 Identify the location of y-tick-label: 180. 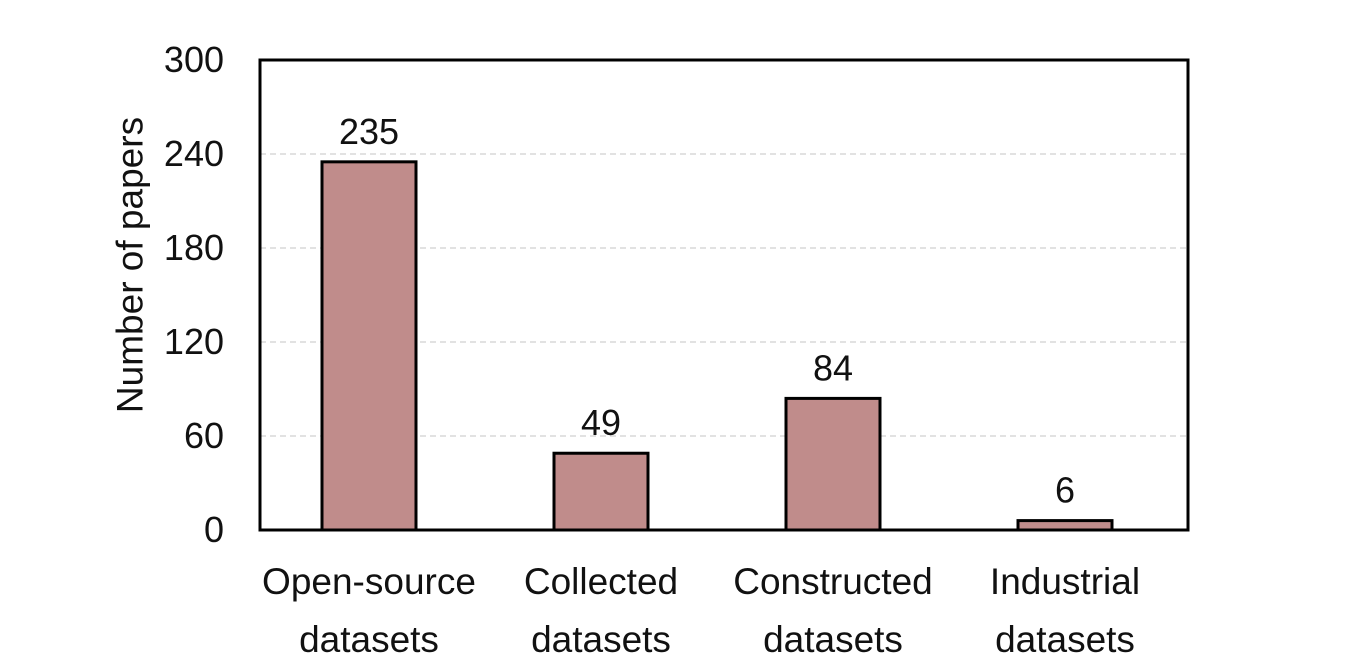
(194, 247).